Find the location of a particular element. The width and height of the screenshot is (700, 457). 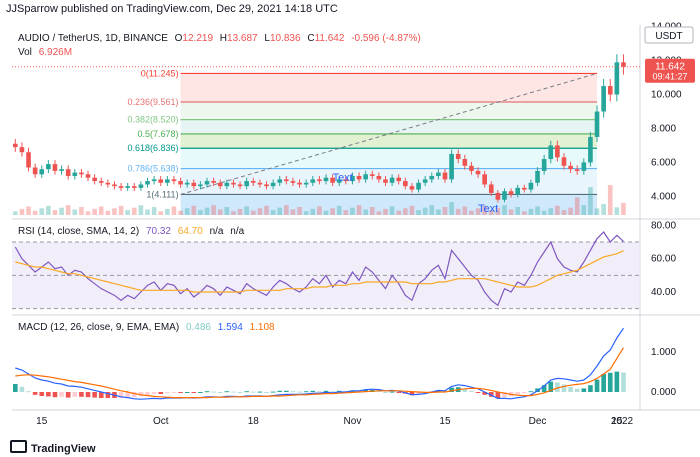

macd-label: MACD (12, 26, close, 9, EMA, EMA) is located at coordinates (99, 327).